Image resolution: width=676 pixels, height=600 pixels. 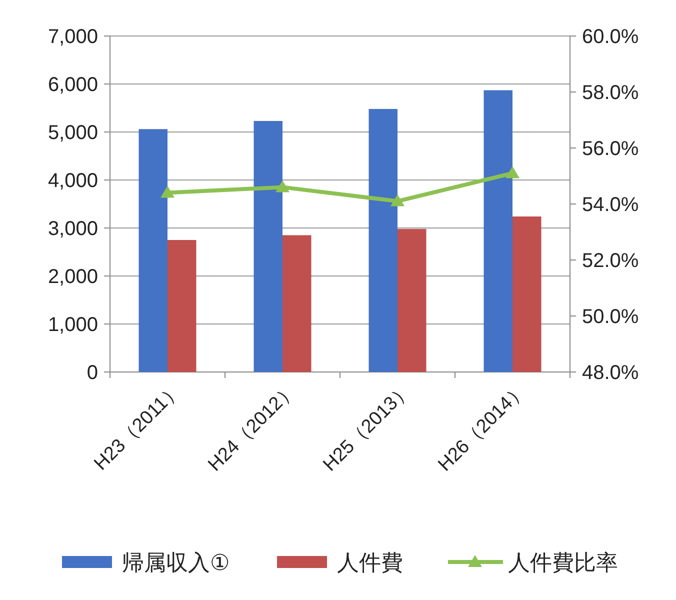 I want to click on y2-tick-label: 56.0%, so click(x=610, y=149).